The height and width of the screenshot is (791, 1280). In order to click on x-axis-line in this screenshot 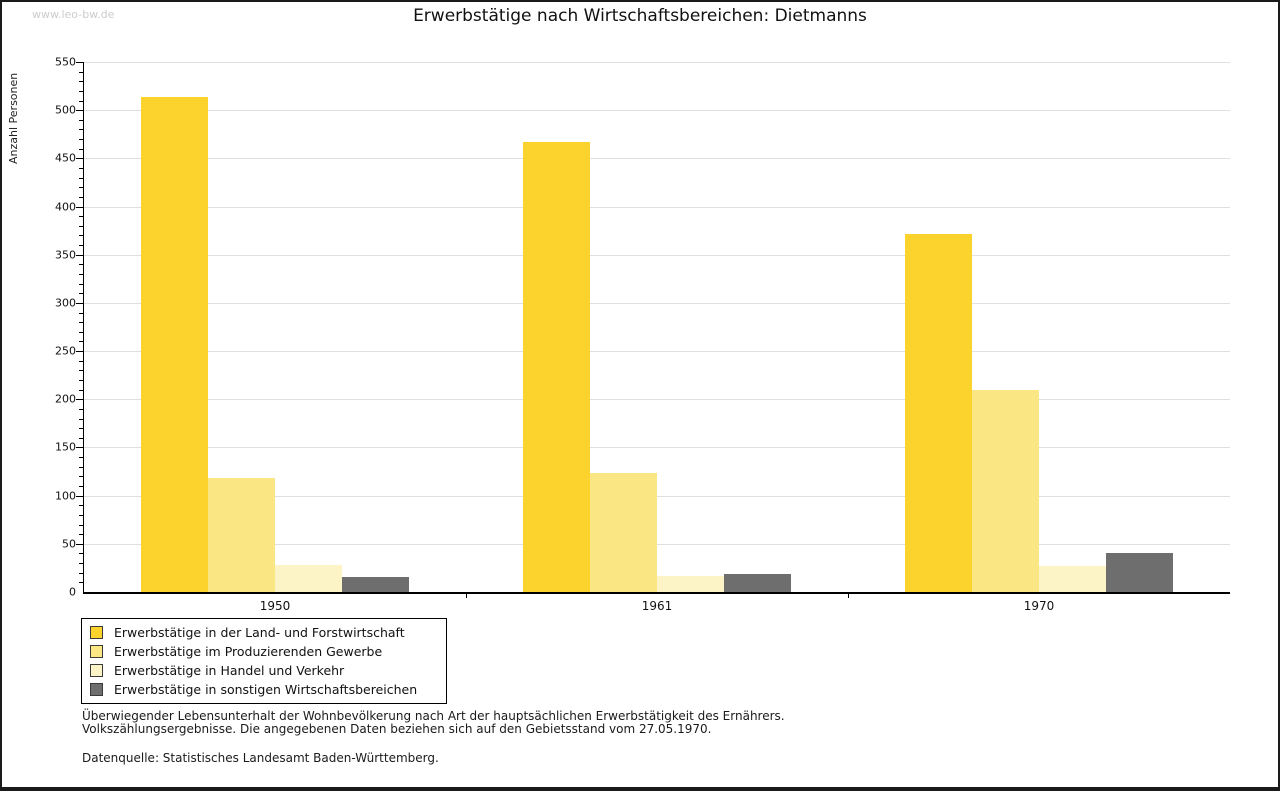, I will do `click(656, 593)`.